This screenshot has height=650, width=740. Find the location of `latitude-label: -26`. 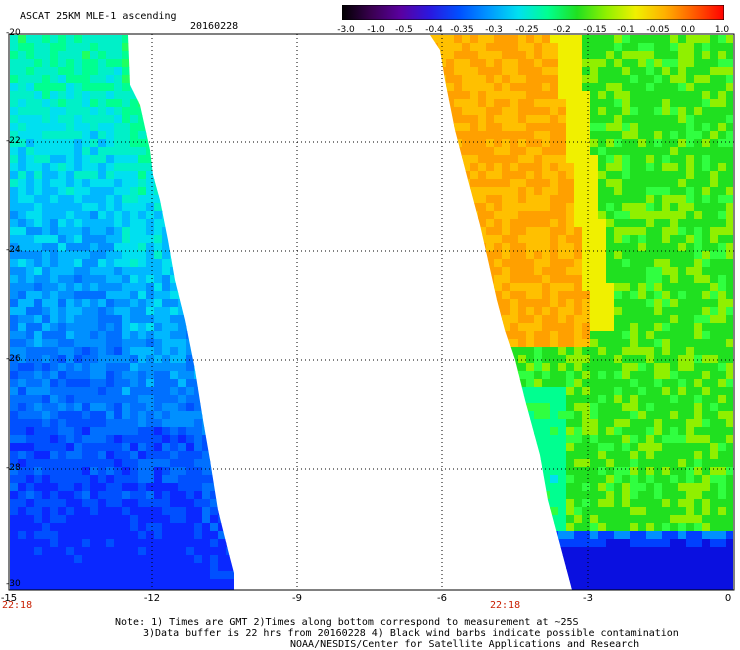

latitude-label: -26 is located at coordinates (13, 359).